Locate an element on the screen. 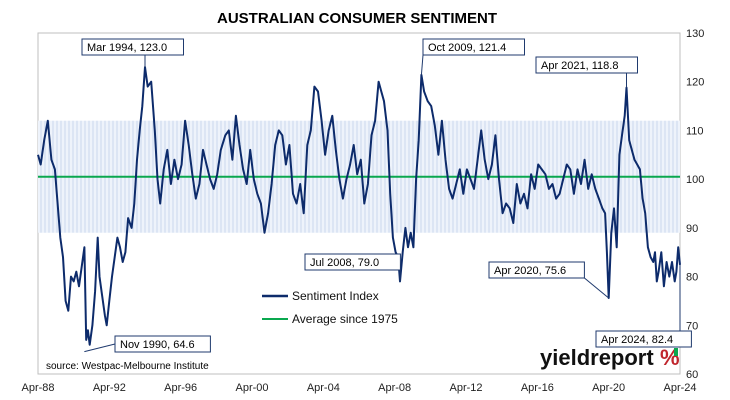 The width and height of the screenshot is (730, 400). x-tick-label: Apr-96 is located at coordinates (180, 388).